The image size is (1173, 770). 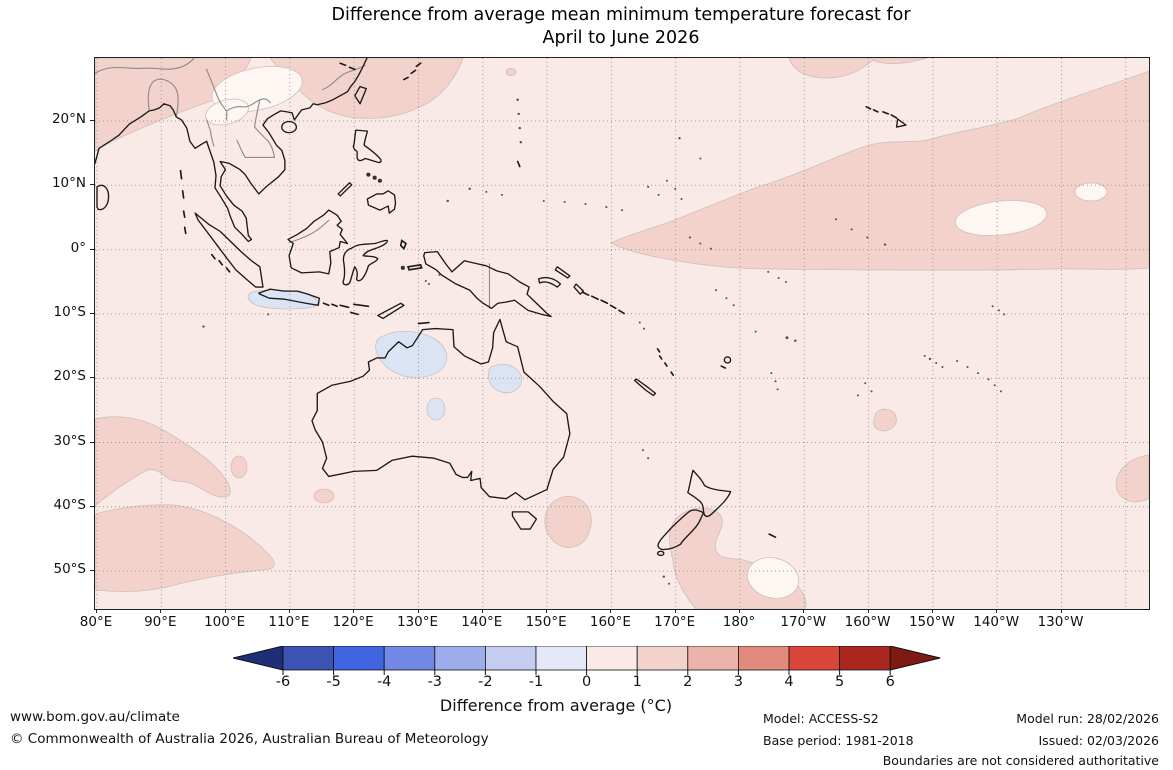 What do you see at coordinates (103, 197) in the screenshot?
I see `coast-sri-lanka` at bounding box center [103, 197].